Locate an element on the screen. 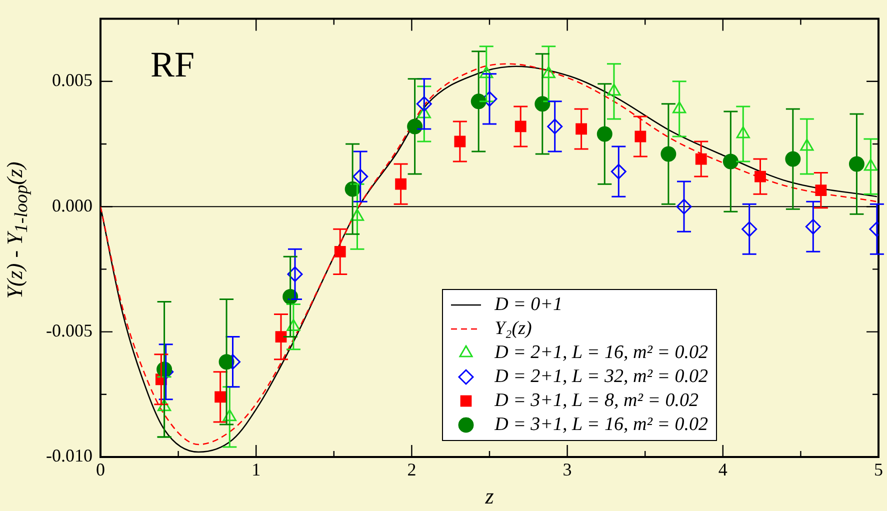 The height and width of the screenshot is (511, 887). legend-label: D = 0+1 is located at coordinates (528, 305).